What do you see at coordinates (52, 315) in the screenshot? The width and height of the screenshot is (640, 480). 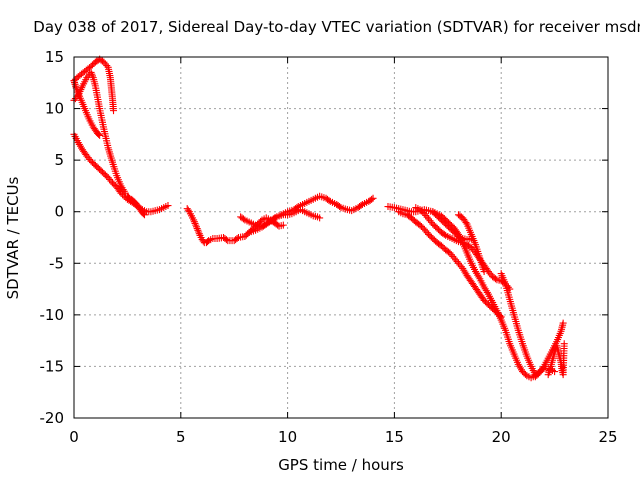 I see `y-tick-label: -10` at bounding box center [52, 315].